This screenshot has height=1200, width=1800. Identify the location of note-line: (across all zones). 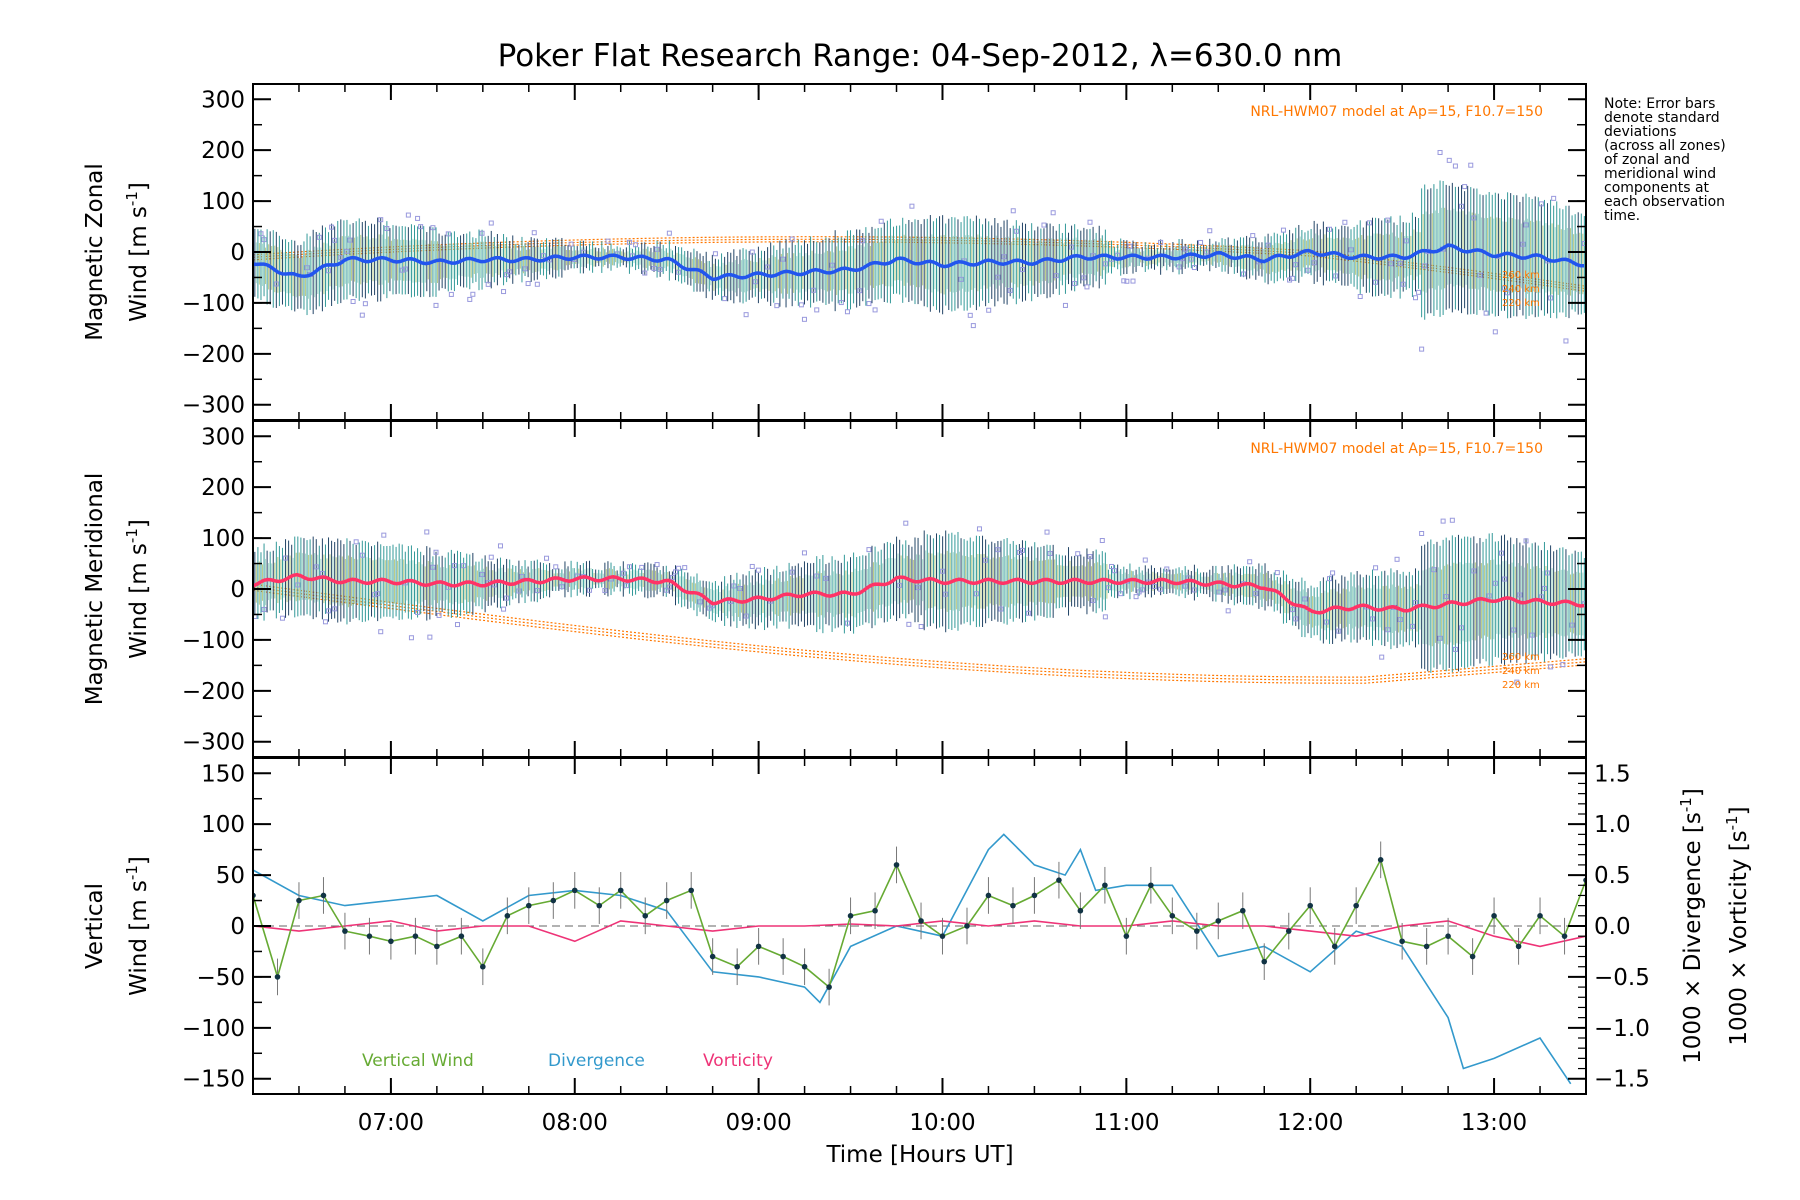
(1665, 146).